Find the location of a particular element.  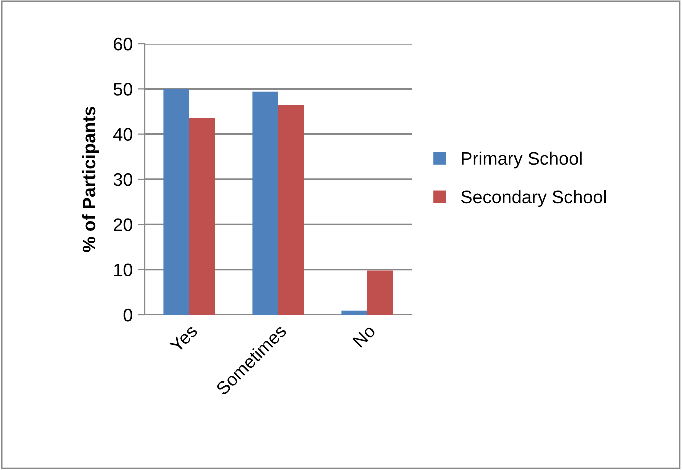

y-tick-label: 0 is located at coordinates (128, 315).